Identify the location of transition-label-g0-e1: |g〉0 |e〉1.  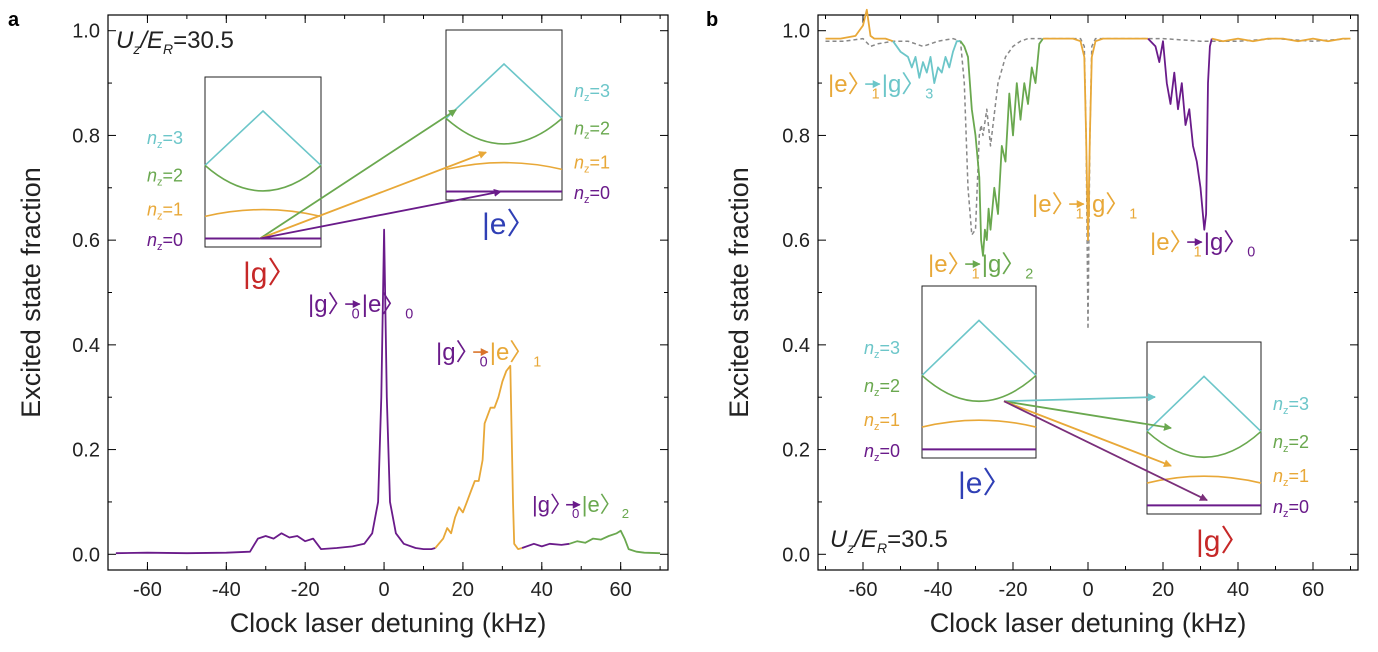
(488, 355).